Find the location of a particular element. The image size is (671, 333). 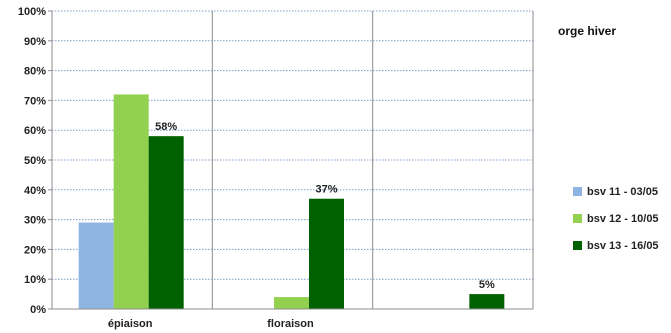

chart-title: orge hiver is located at coordinates (587, 31).